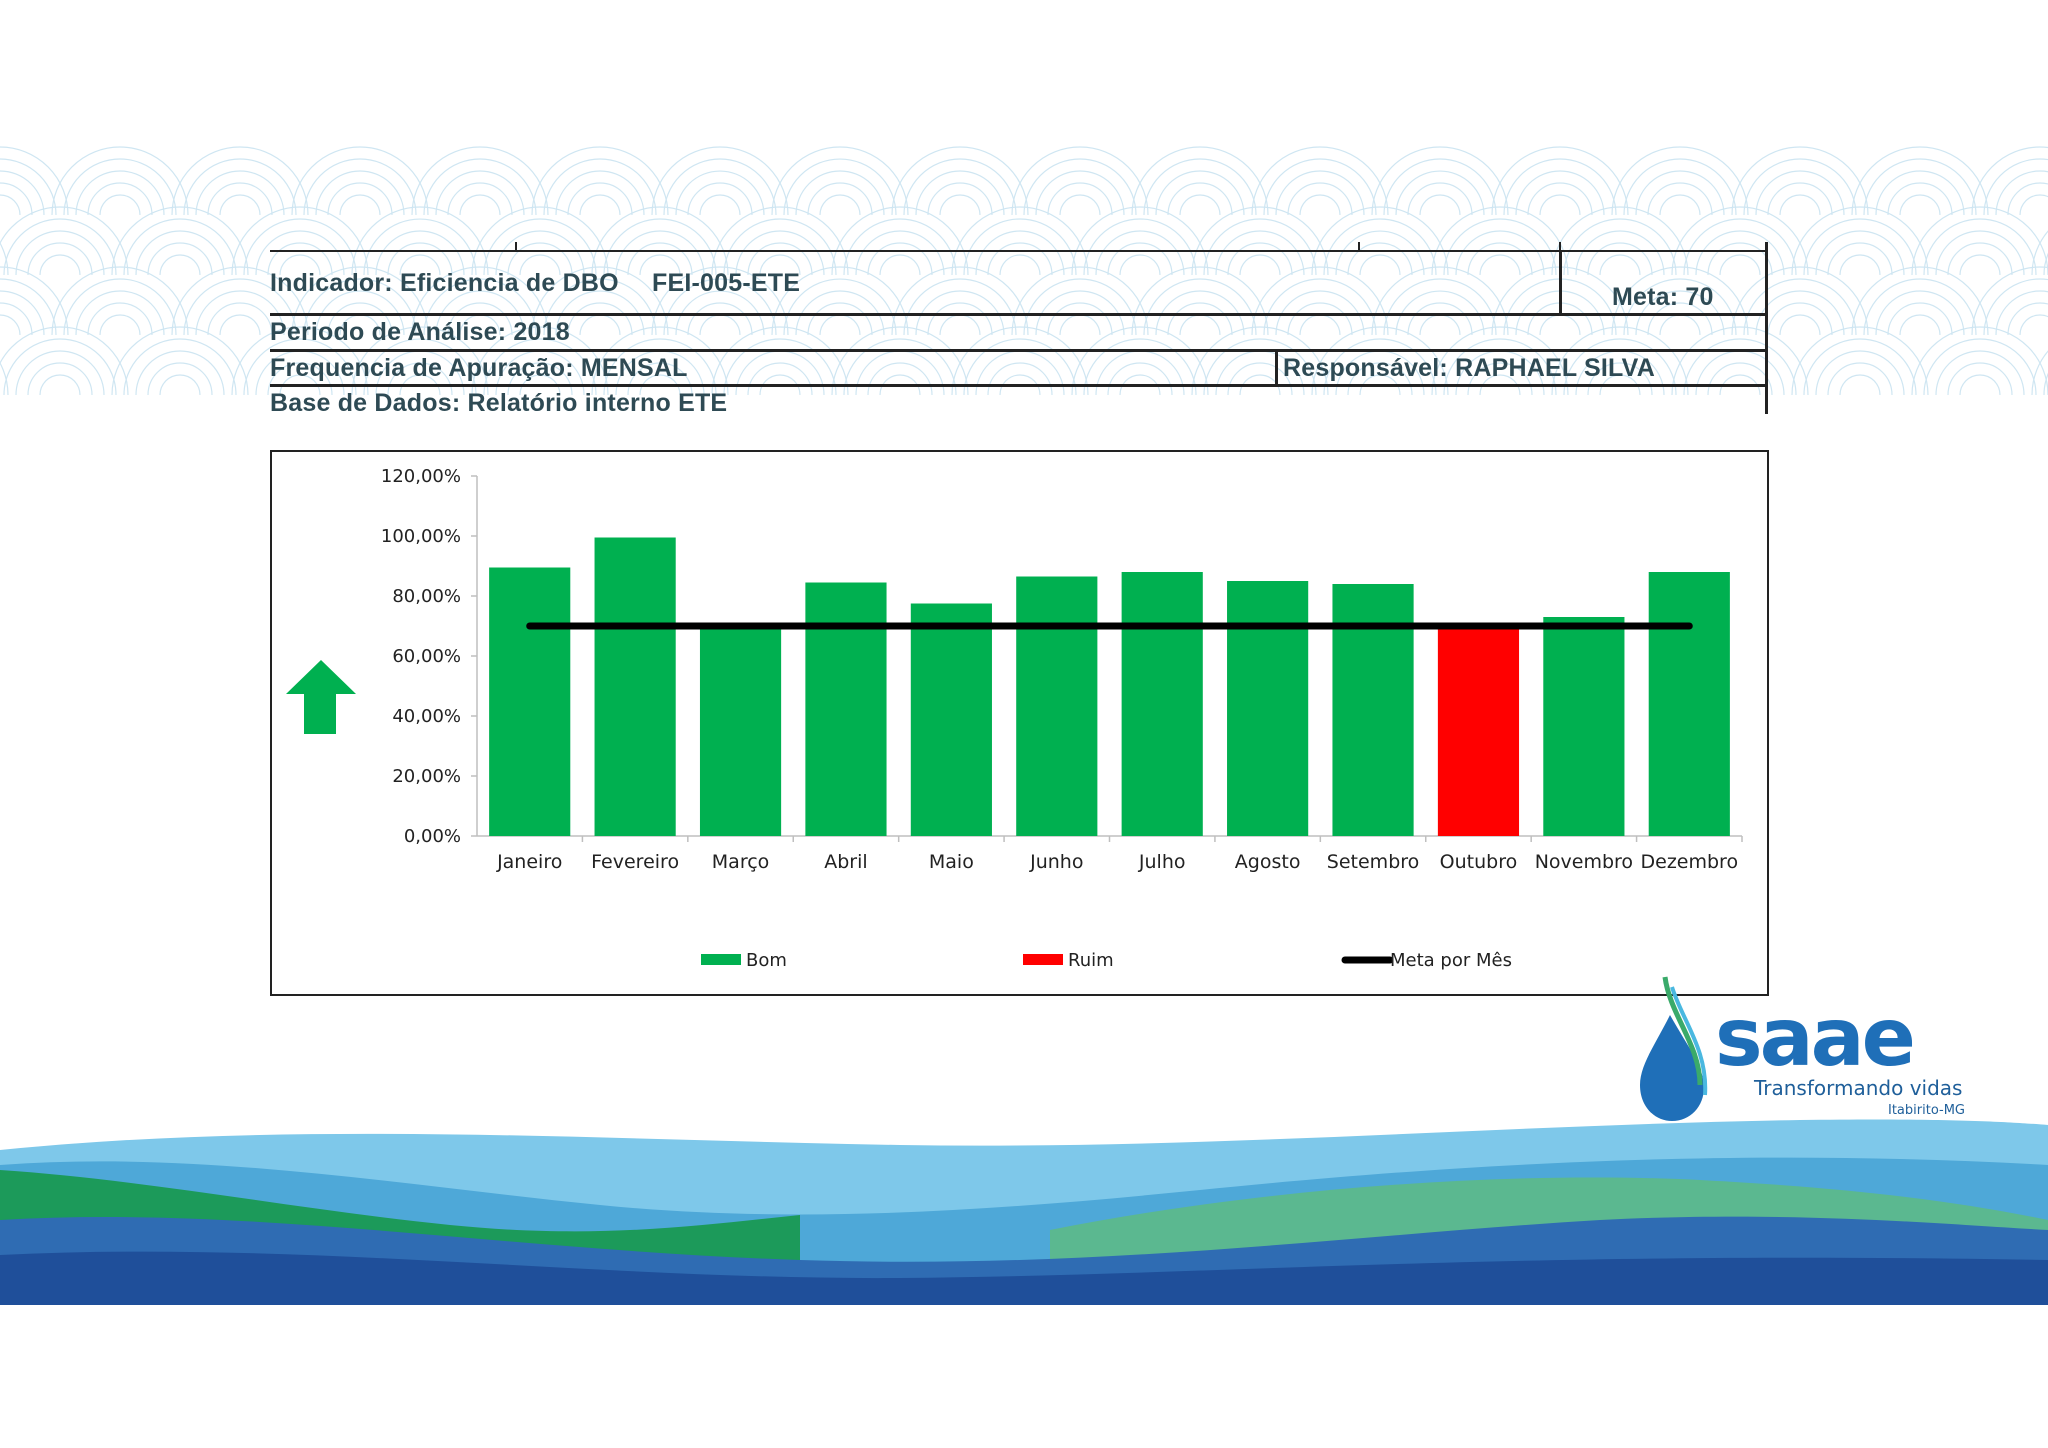  Describe the element at coordinates (426, 716) in the screenshot. I see `y-tick-label: 40,00%` at that location.